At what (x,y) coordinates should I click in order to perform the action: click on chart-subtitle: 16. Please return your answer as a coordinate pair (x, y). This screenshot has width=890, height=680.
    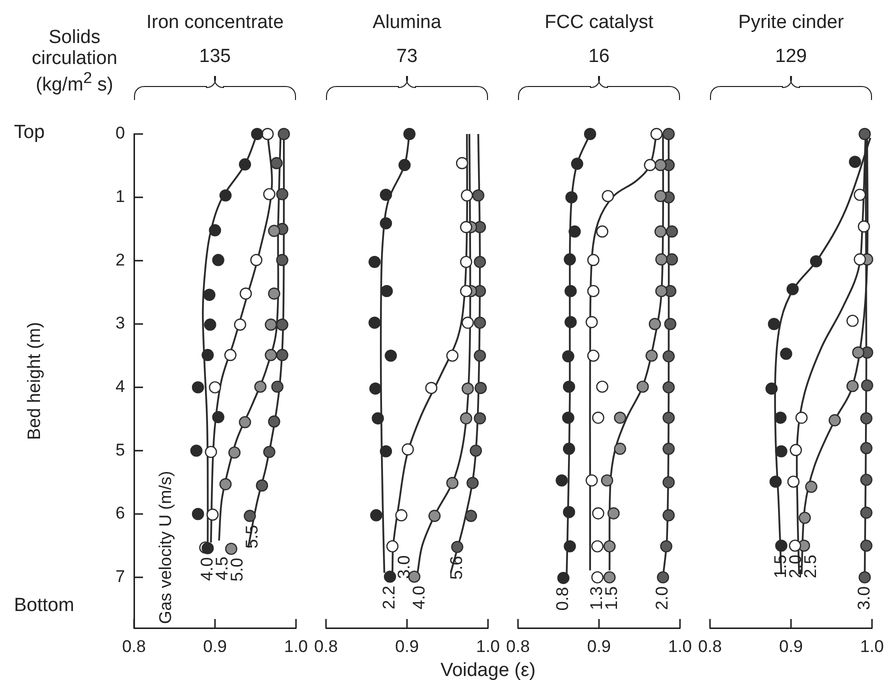
    Looking at the image, I should click on (599, 57).